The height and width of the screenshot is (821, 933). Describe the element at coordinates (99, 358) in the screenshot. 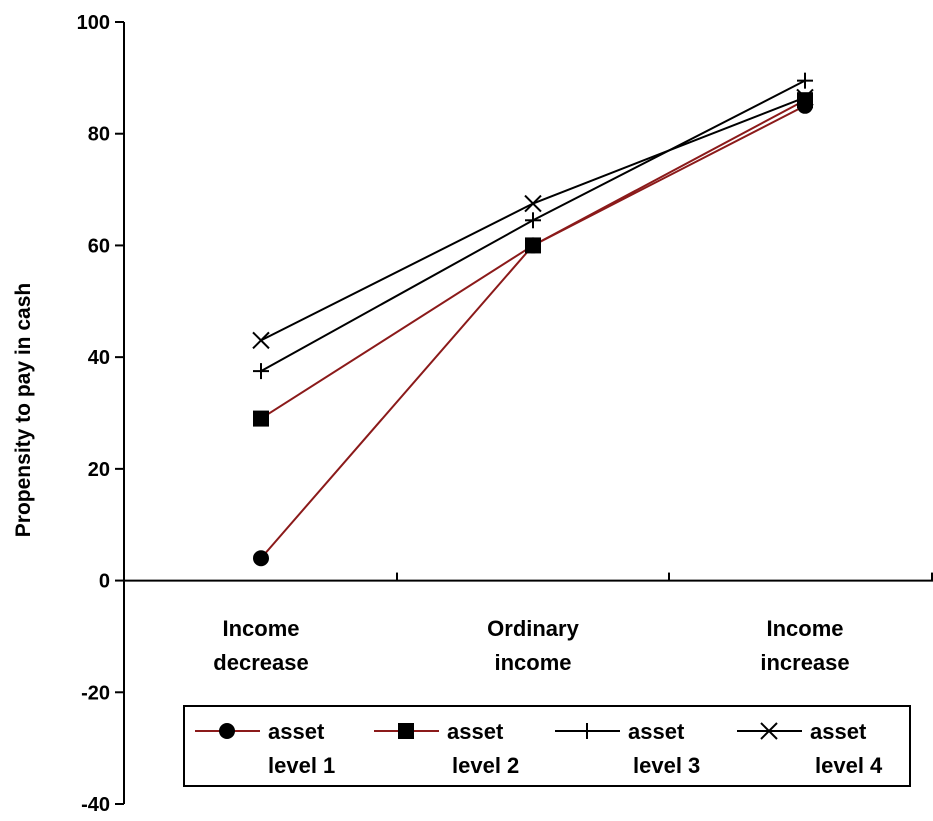

I see `y-tick-label: 40` at that location.